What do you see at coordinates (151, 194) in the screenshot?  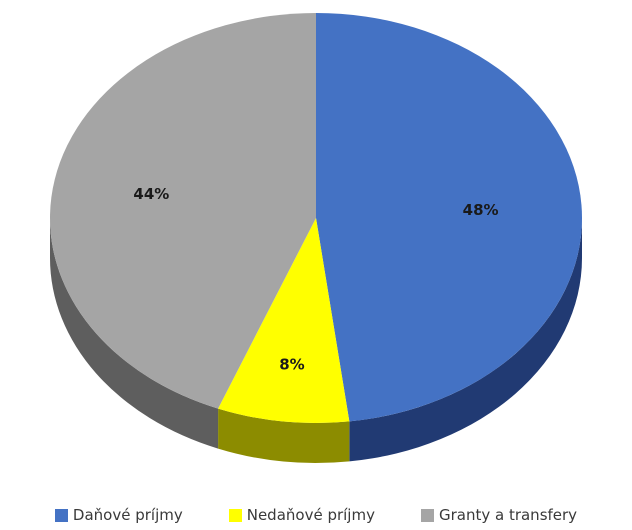 I see `slice-value-label-granty: 44%` at bounding box center [151, 194].